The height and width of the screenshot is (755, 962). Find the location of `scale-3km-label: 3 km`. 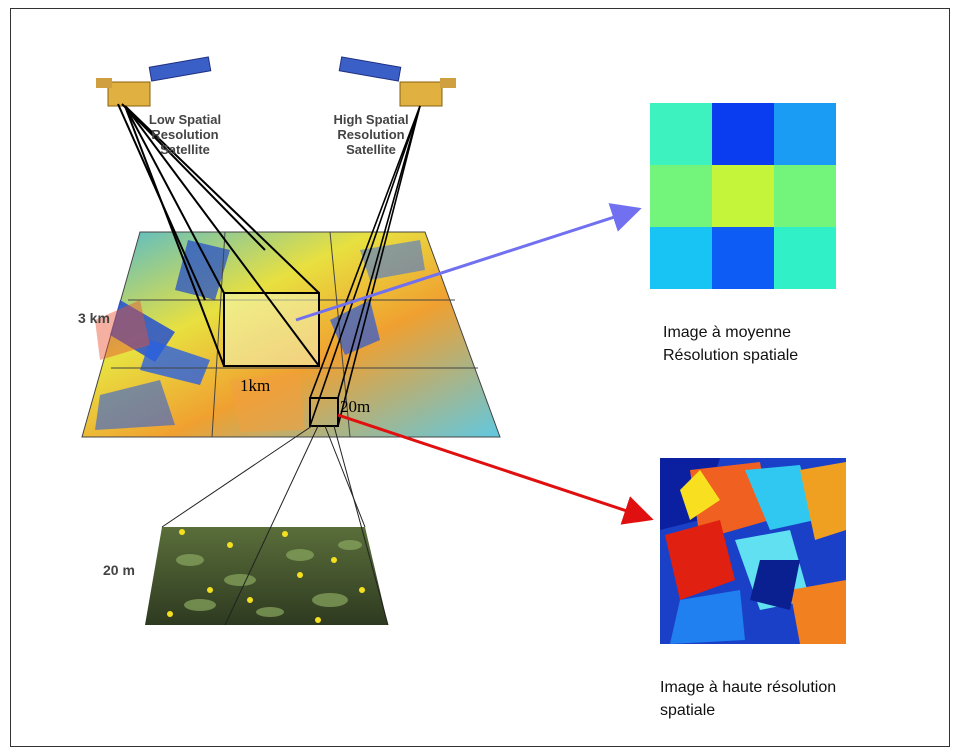

scale-3km-label: 3 km is located at coordinates (94, 318).